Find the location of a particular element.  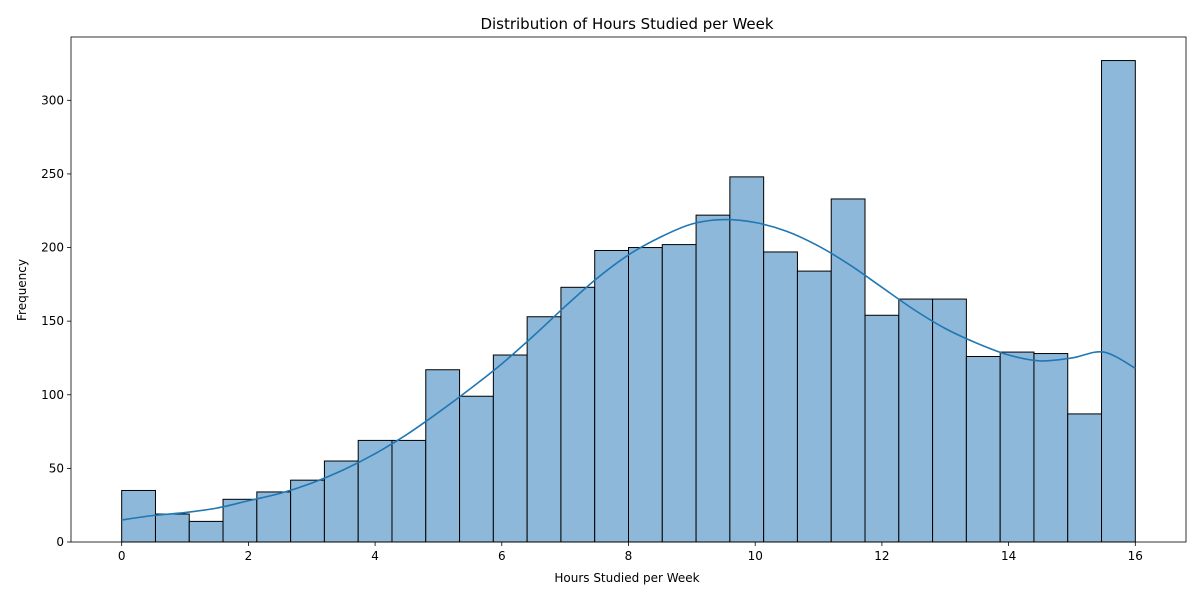

x-tick-label: 4 is located at coordinates (375, 556).